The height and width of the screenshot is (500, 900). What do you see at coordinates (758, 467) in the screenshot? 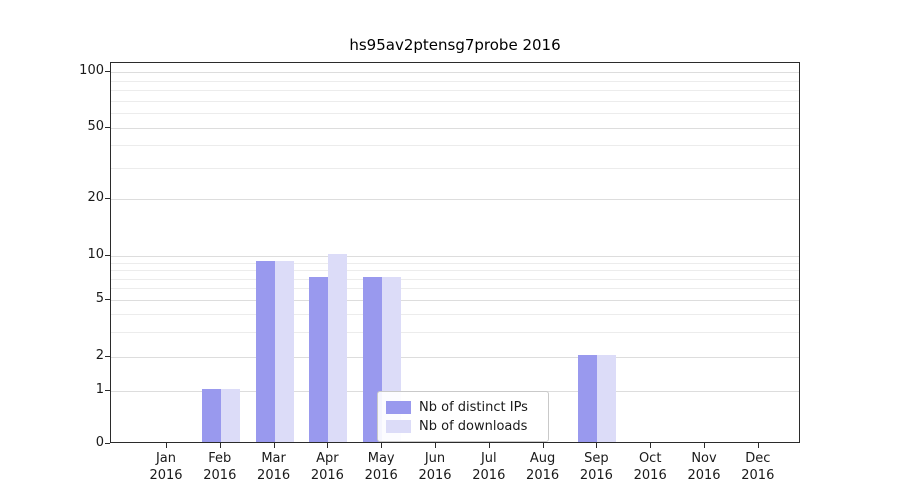
I see `x-tick-label: Dec 2016` at bounding box center [758, 467].